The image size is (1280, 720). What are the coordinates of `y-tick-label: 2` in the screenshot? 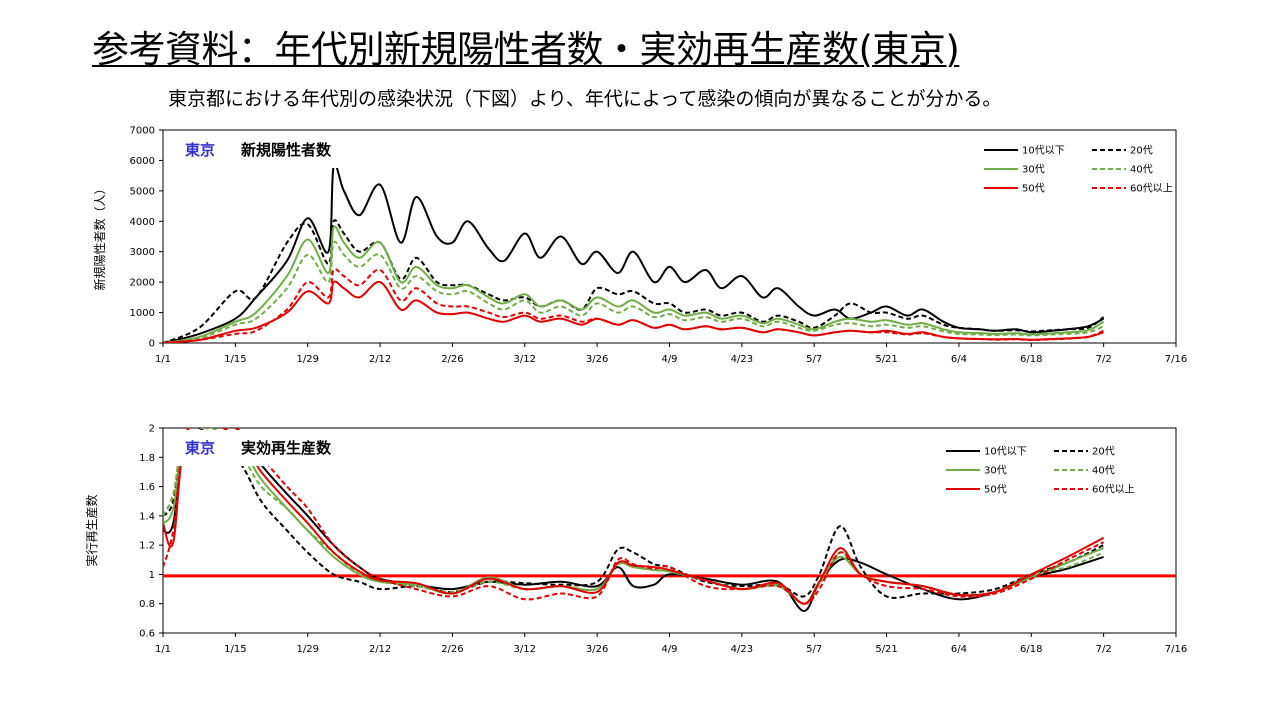 It's located at (152, 429).